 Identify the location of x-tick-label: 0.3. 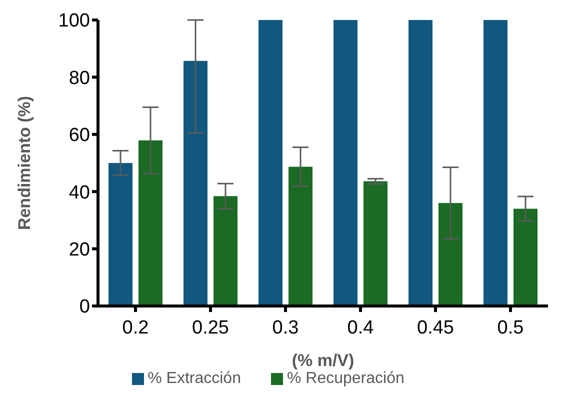
(285, 327).